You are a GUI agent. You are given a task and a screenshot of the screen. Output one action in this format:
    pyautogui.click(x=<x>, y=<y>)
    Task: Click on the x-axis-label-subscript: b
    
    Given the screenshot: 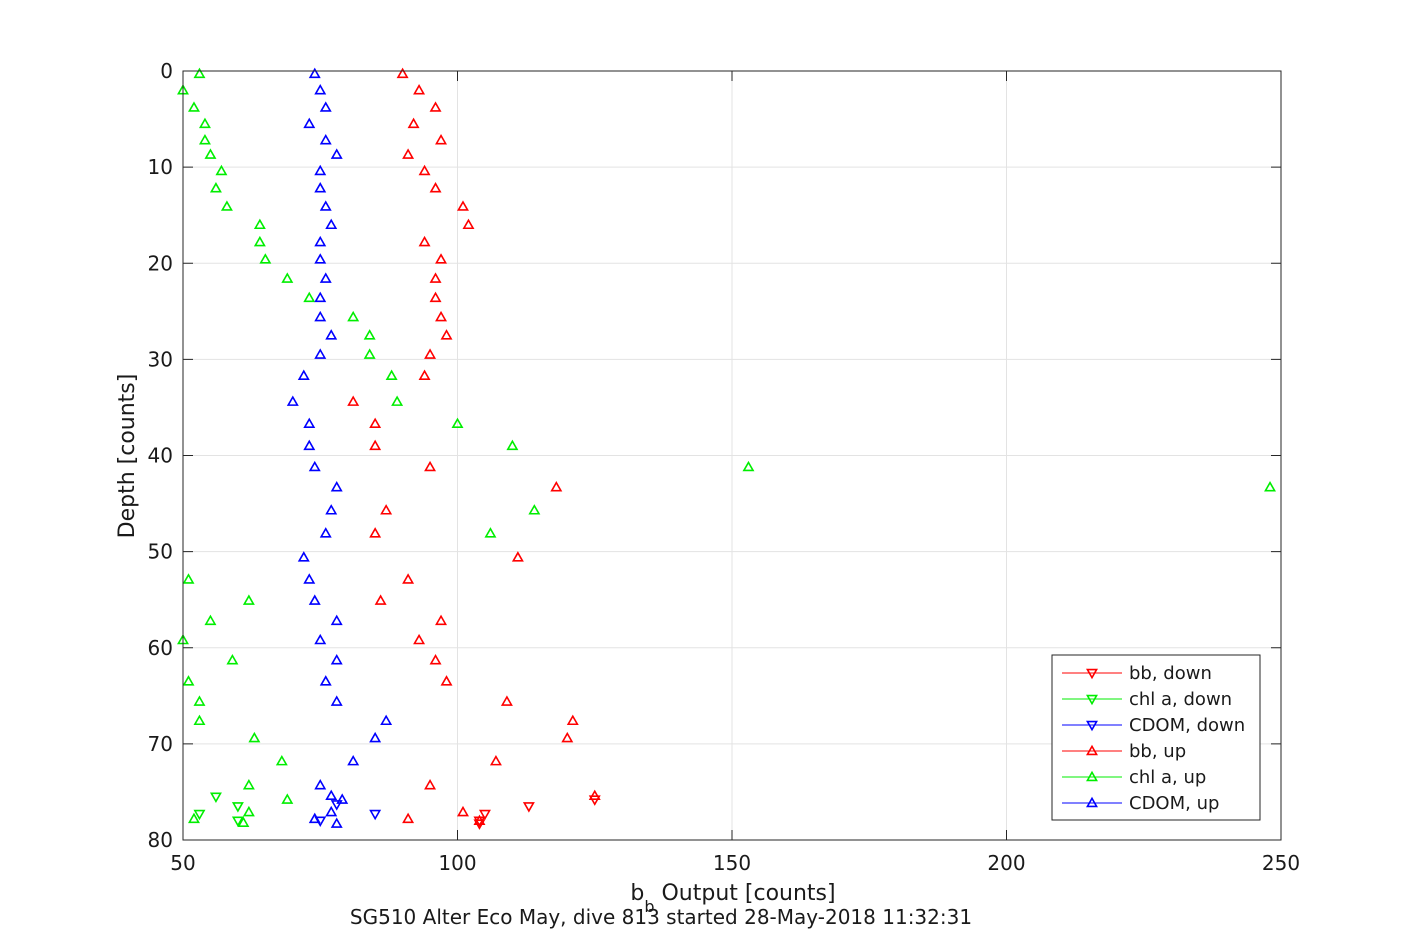 What is the action you would take?
    pyautogui.click(x=649, y=906)
    